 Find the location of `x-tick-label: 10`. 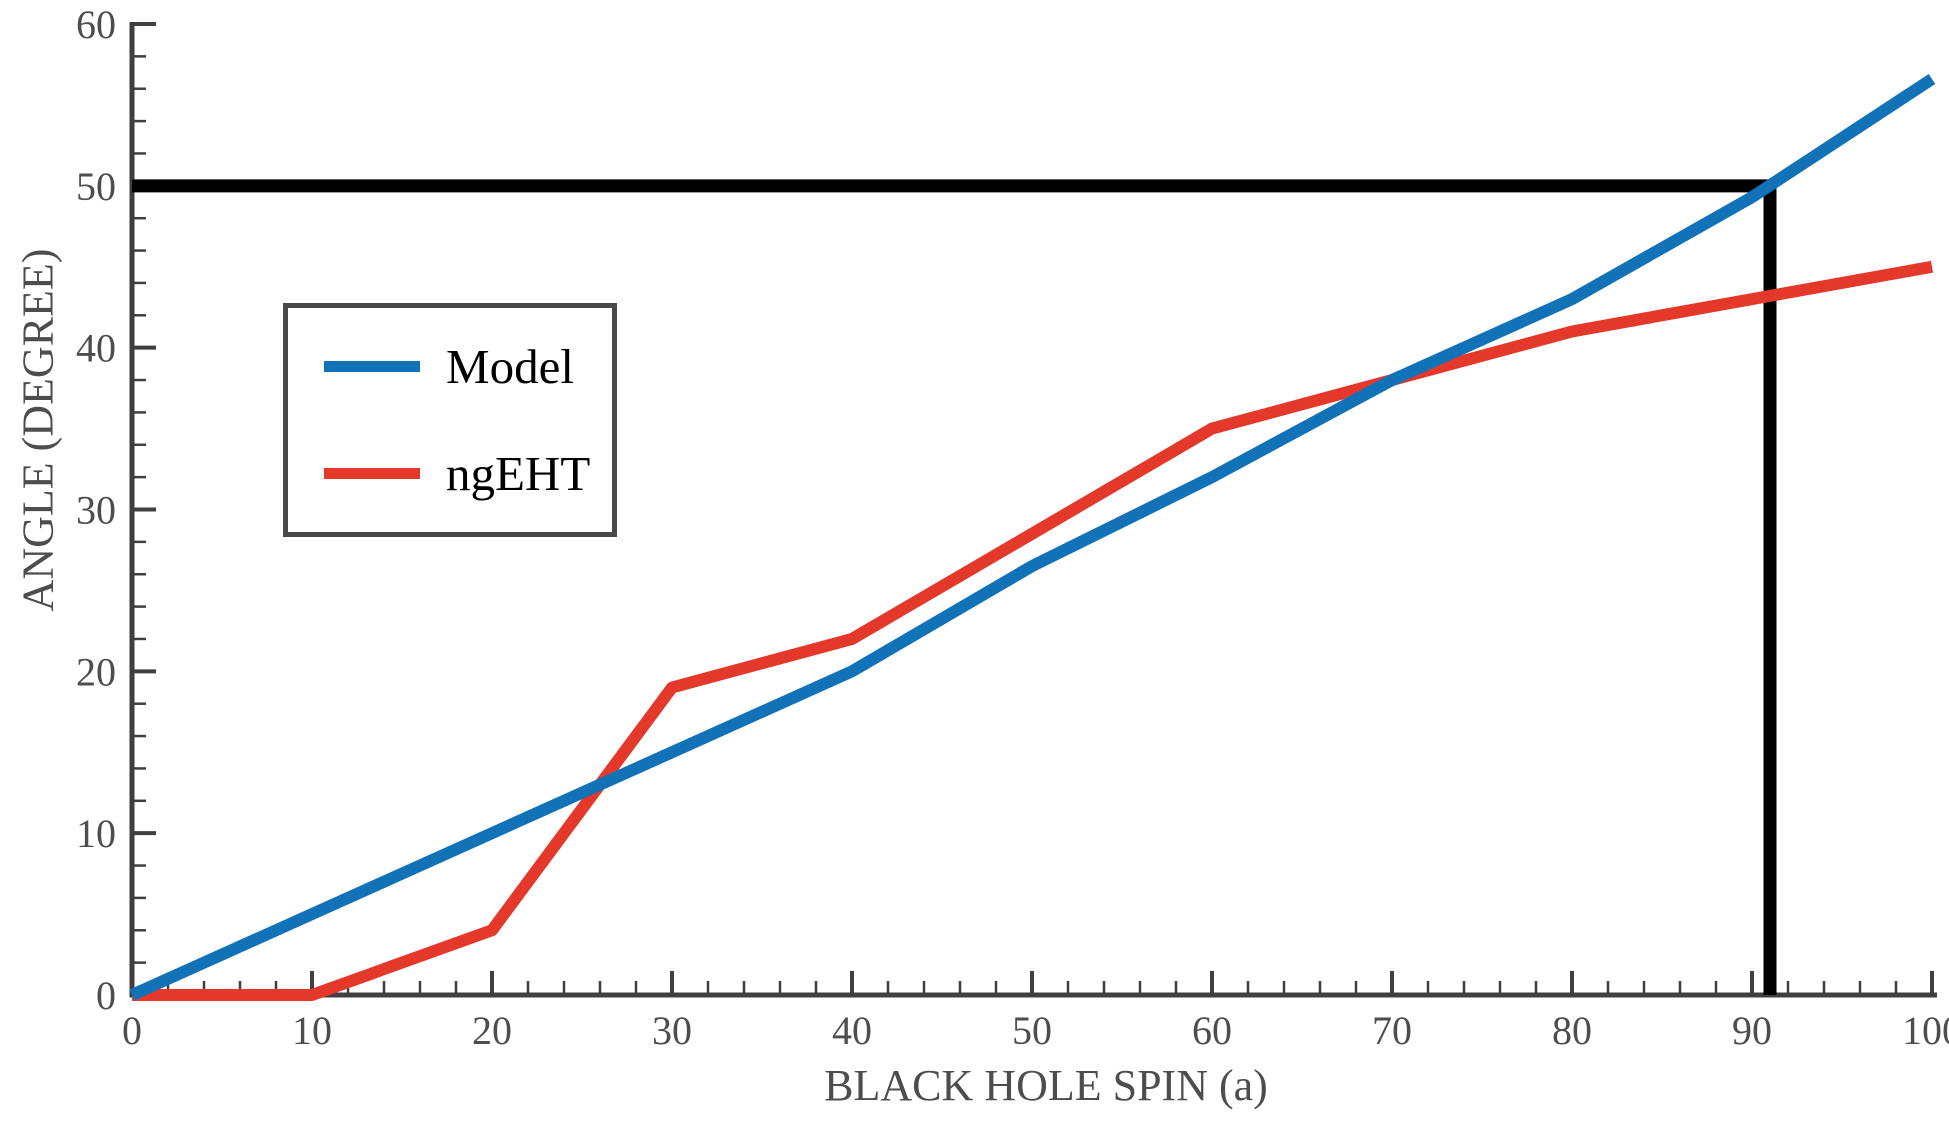

x-tick-label: 10 is located at coordinates (312, 1030).